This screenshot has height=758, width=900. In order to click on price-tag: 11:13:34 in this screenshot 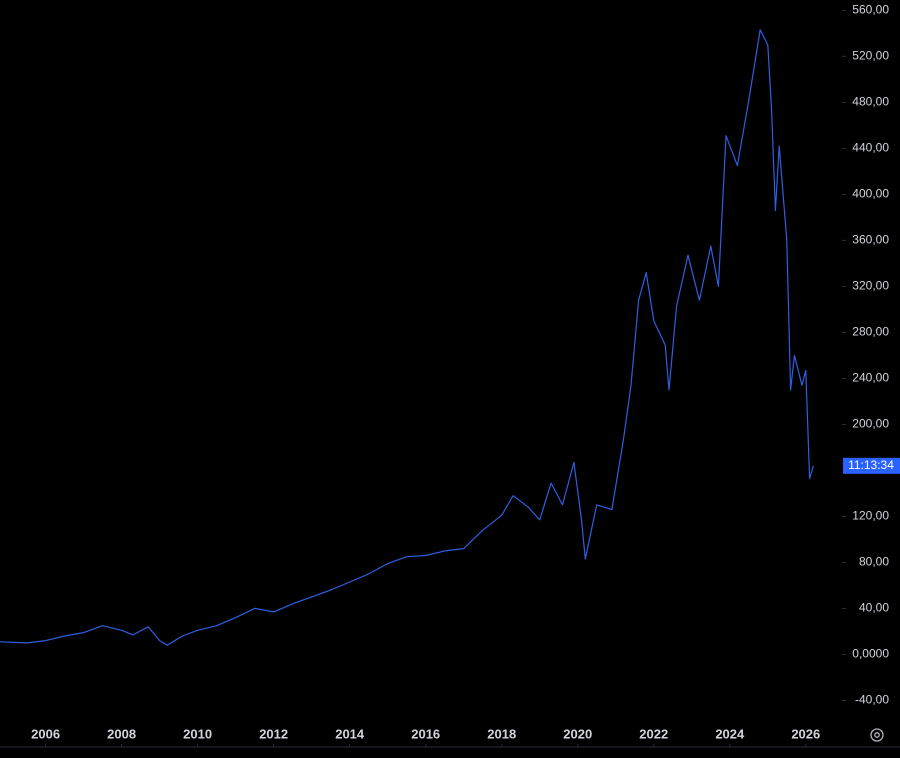, I will do `click(871, 465)`.